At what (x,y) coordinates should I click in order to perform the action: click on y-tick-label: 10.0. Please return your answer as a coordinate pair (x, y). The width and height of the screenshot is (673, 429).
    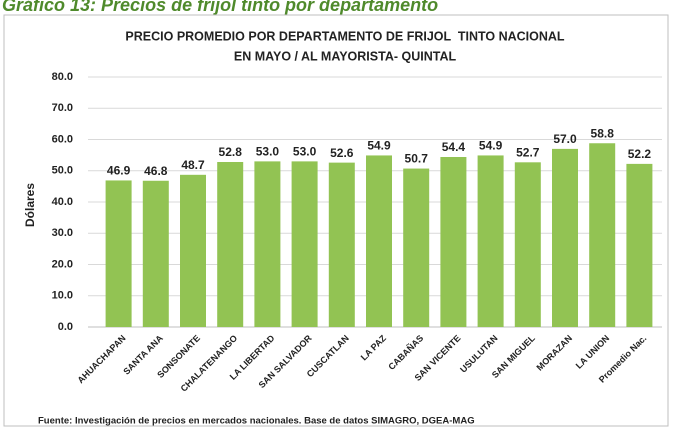
    Looking at the image, I should click on (62, 296).